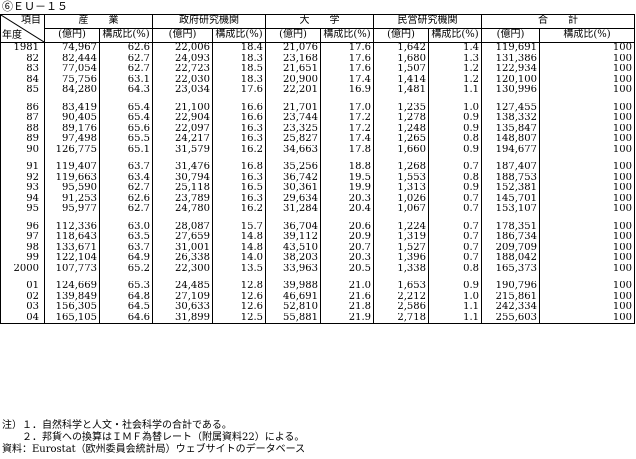  I want to click on total-amount-cell: 138,332, so click(510, 118).